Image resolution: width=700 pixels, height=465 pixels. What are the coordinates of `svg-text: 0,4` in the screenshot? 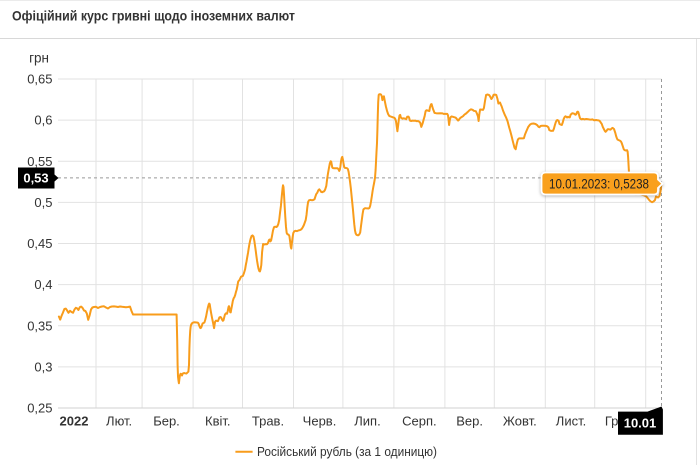 It's located at (43, 284).